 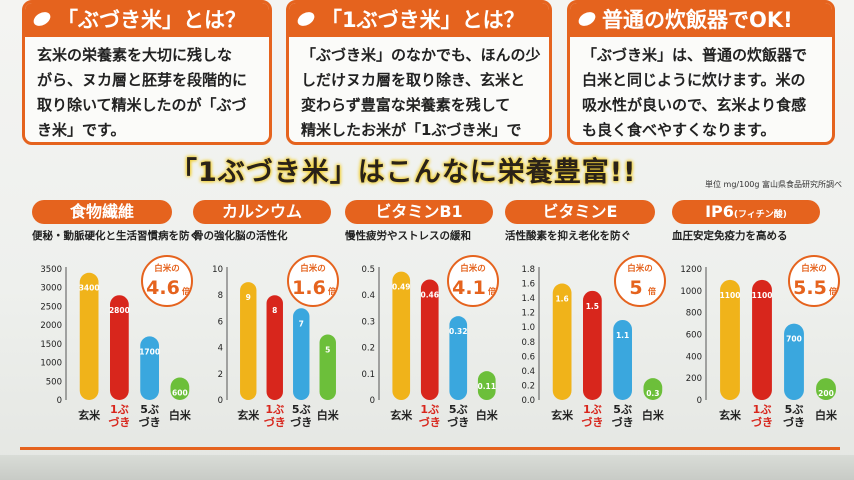 I want to click on ratio-badge-number: 4.1, so click(x=469, y=288).